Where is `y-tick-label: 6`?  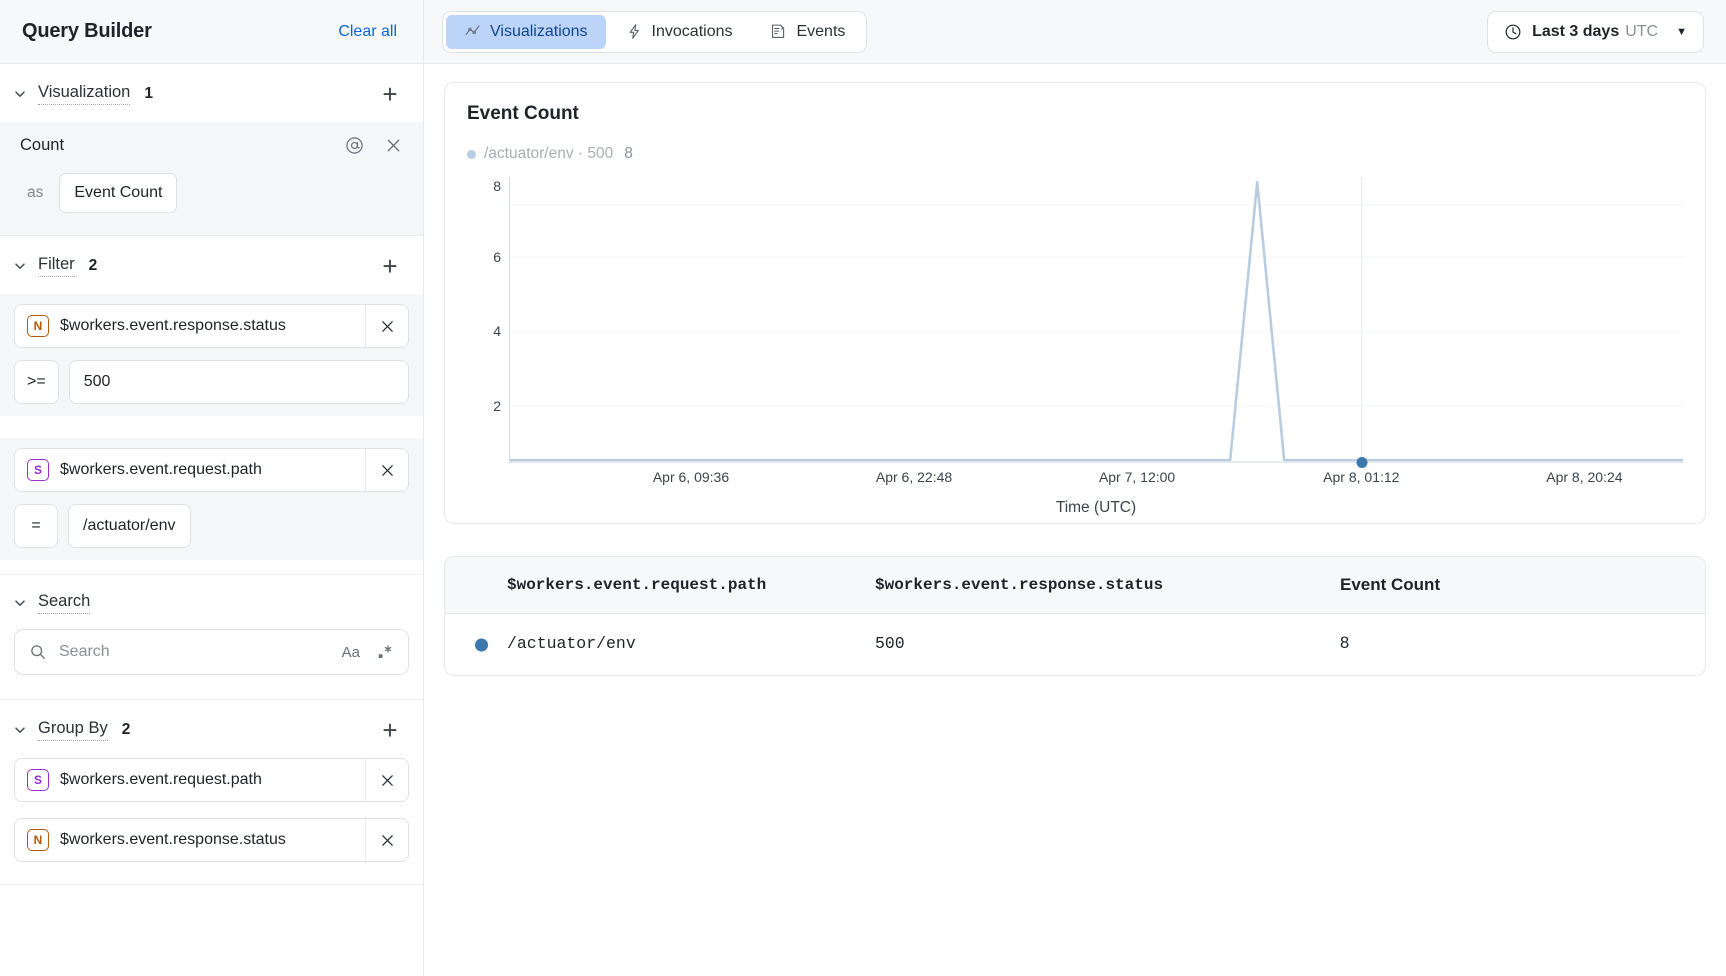 y-tick-label: 6 is located at coordinates (497, 257).